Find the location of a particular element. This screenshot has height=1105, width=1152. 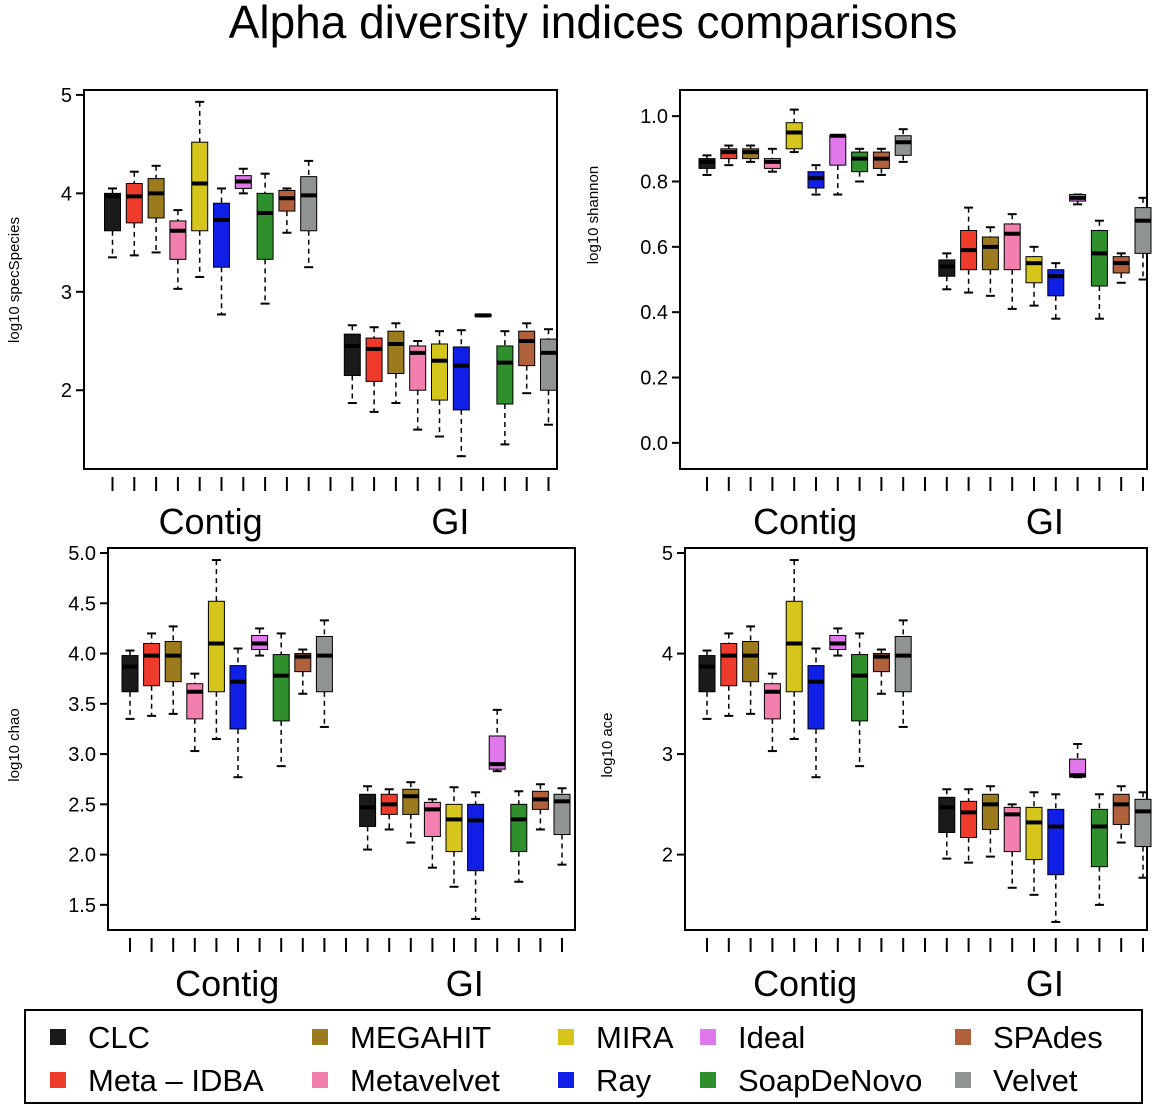

legend-label-mira: MIRA is located at coordinates (635, 1037).